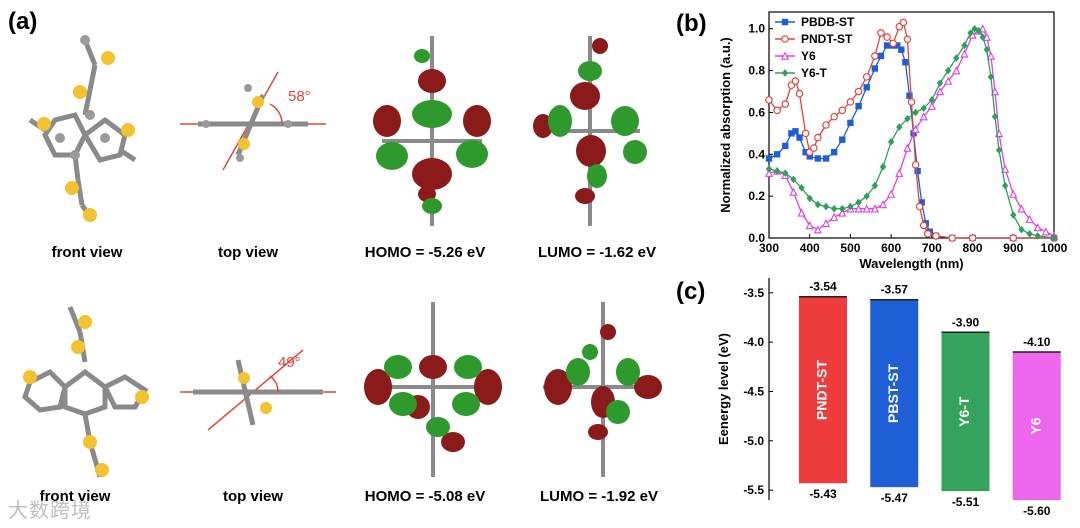  I want to click on lumo-orbital-bottom, so click(602, 389).